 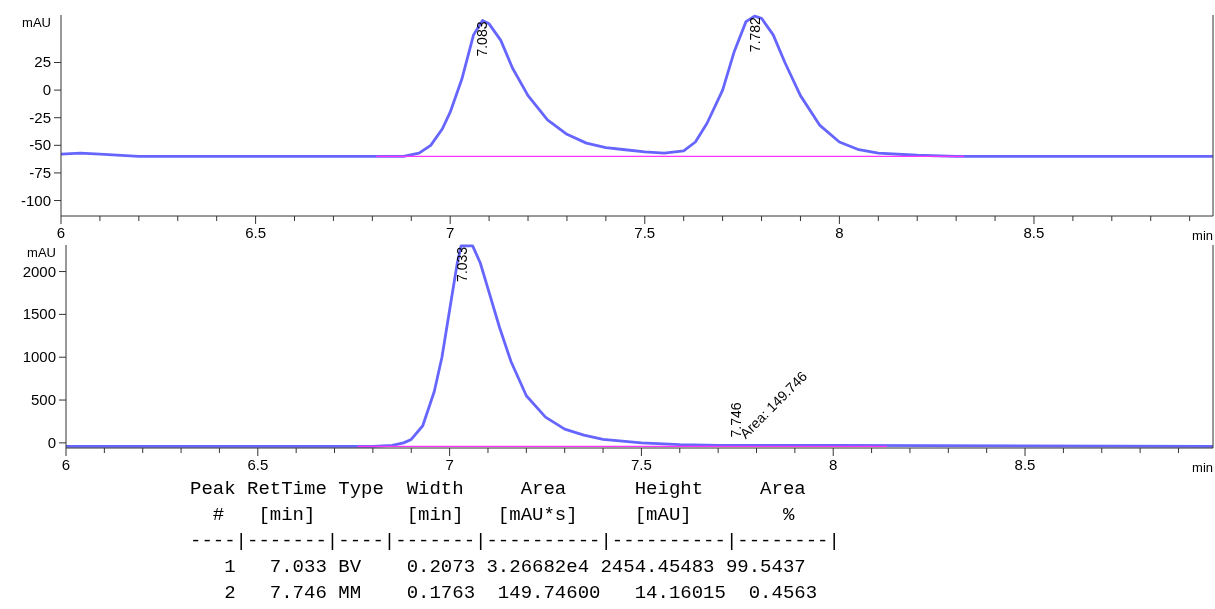 What do you see at coordinates (40, 172) in the screenshot?
I see `y-tick-label: -75` at bounding box center [40, 172].